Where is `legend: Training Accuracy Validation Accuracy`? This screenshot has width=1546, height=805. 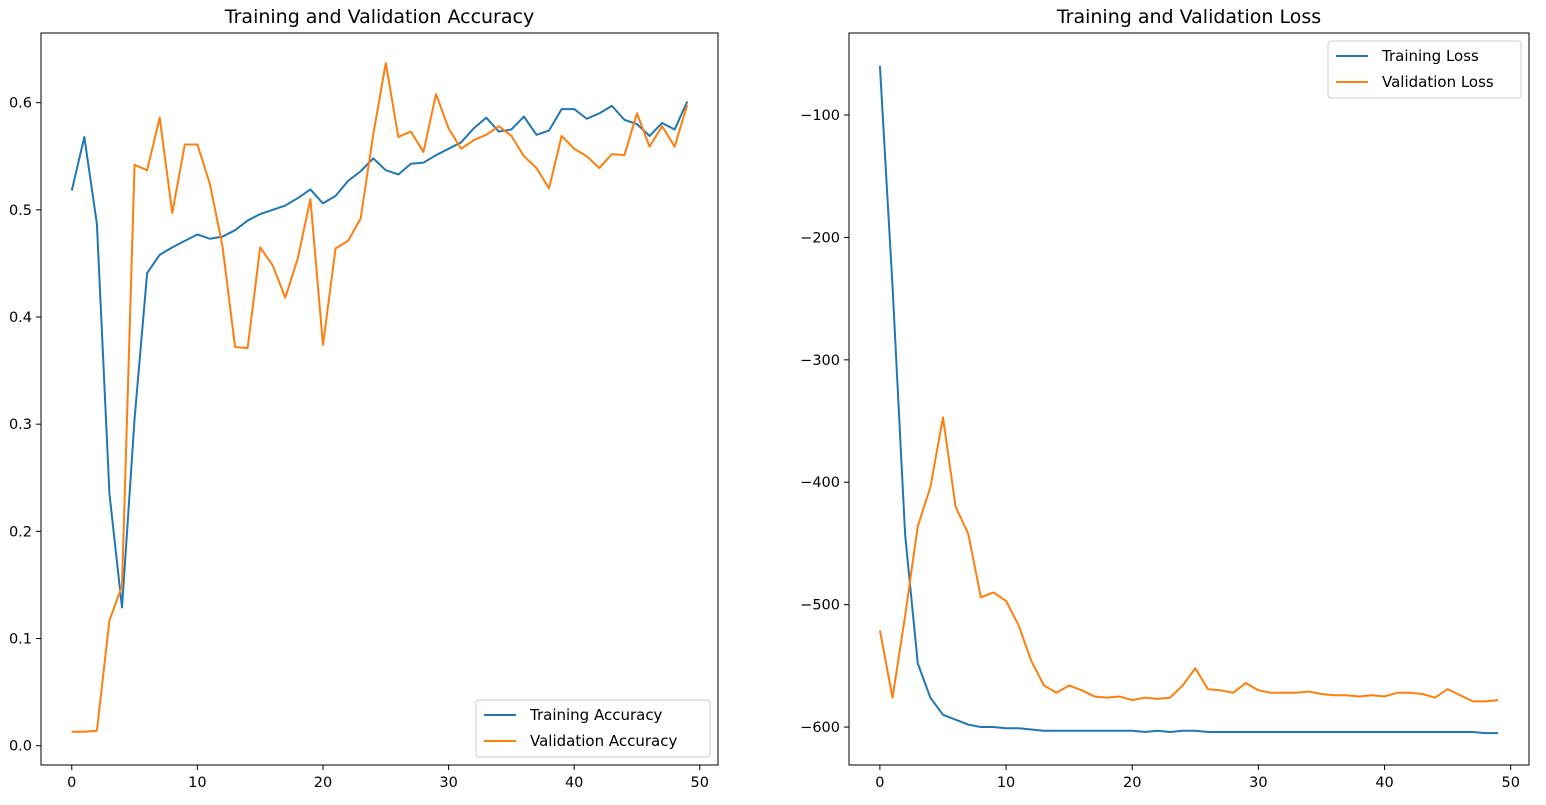 legend: Training Accuracy Validation Accuracy is located at coordinates (593, 728).